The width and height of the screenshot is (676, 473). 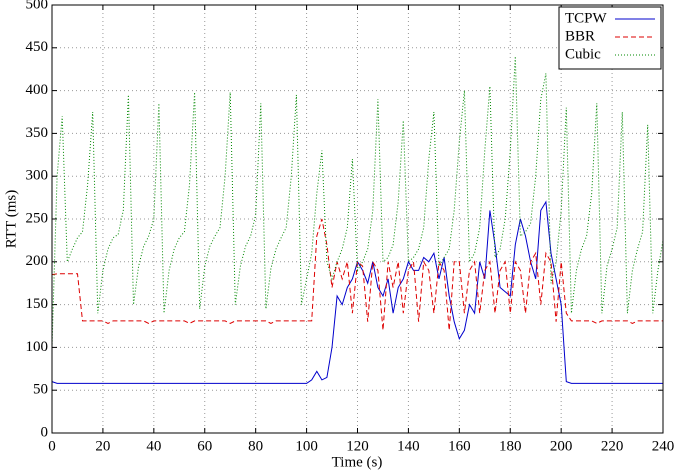 What do you see at coordinates (663, 446) in the screenshot?
I see `x-tick-label: 240` at bounding box center [663, 446].